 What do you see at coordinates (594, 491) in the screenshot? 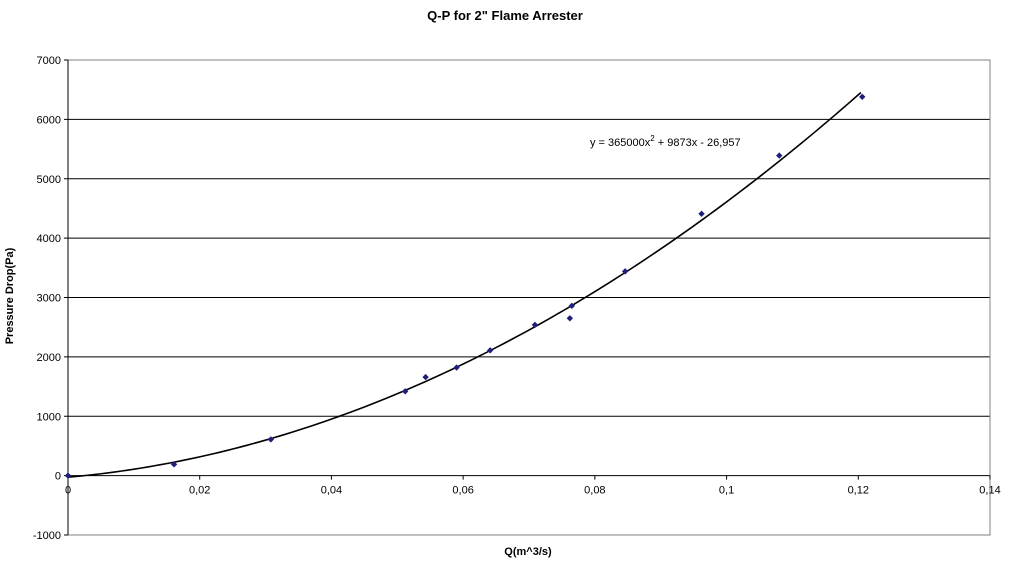
I see `x-tick-label: 0,08` at bounding box center [594, 491].